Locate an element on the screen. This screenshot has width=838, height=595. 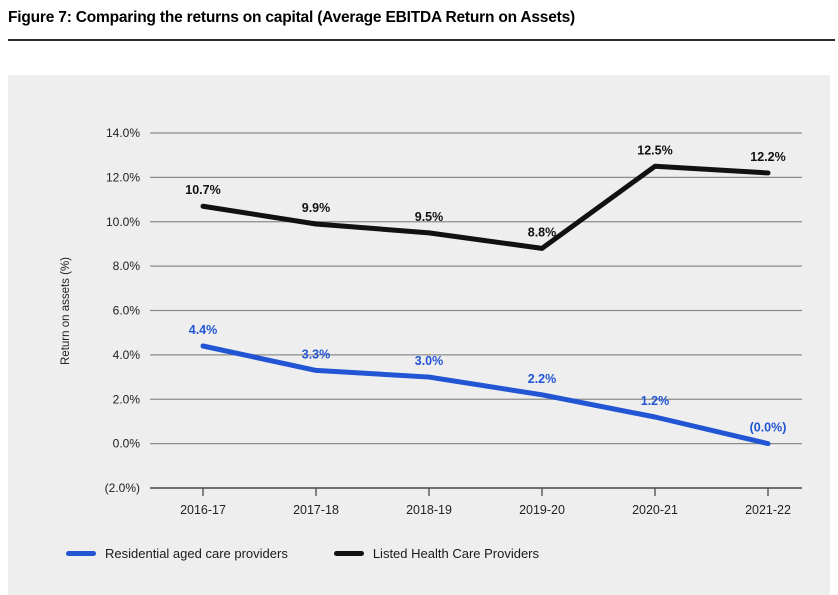
y-tick-label: 0.0% is located at coordinates (127, 444).